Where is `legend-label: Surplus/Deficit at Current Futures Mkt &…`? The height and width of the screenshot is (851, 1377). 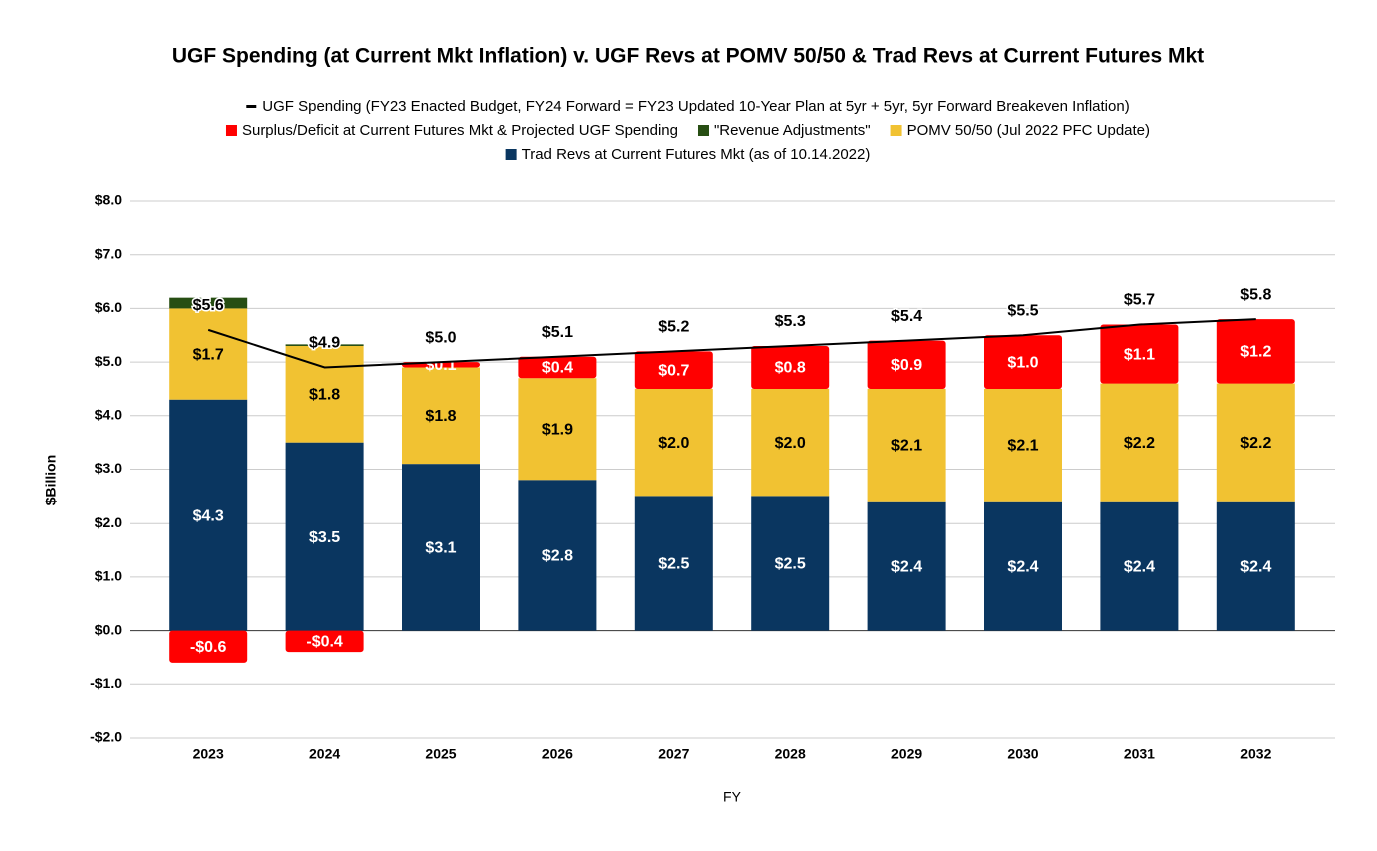 legend-label: Surplus/Deficit at Current Futures Mkt &… is located at coordinates (460, 130).